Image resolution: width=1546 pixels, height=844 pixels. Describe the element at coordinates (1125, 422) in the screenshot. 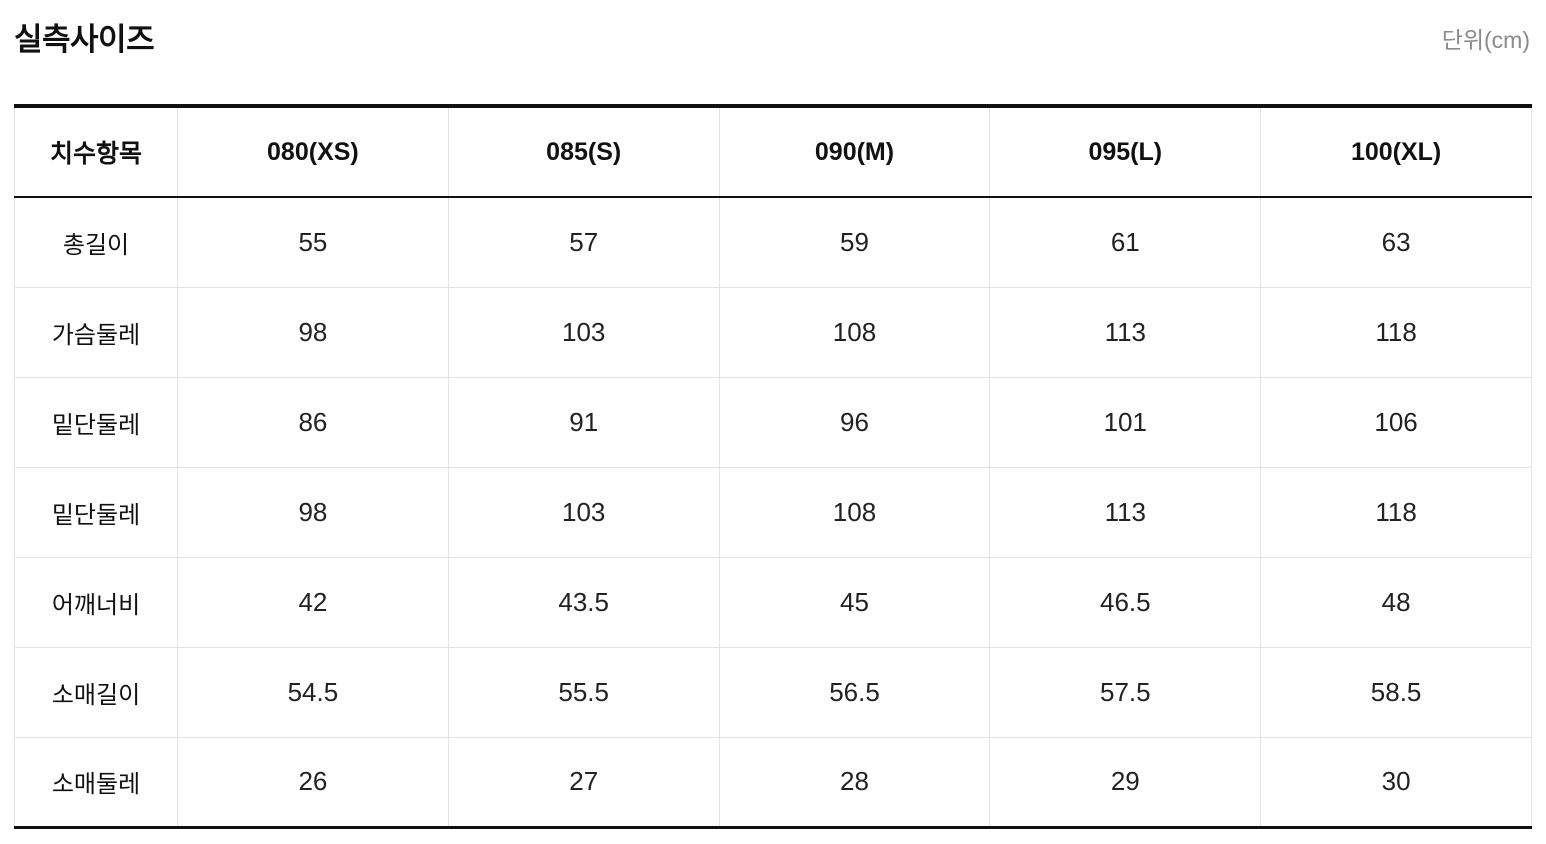

I see `size-value-cell: 101` at that location.